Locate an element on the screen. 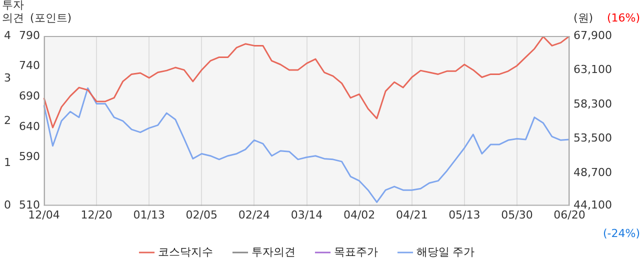 The height and width of the screenshot is (268, 642). y2-tick-label: 58,300 is located at coordinates (593, 103).